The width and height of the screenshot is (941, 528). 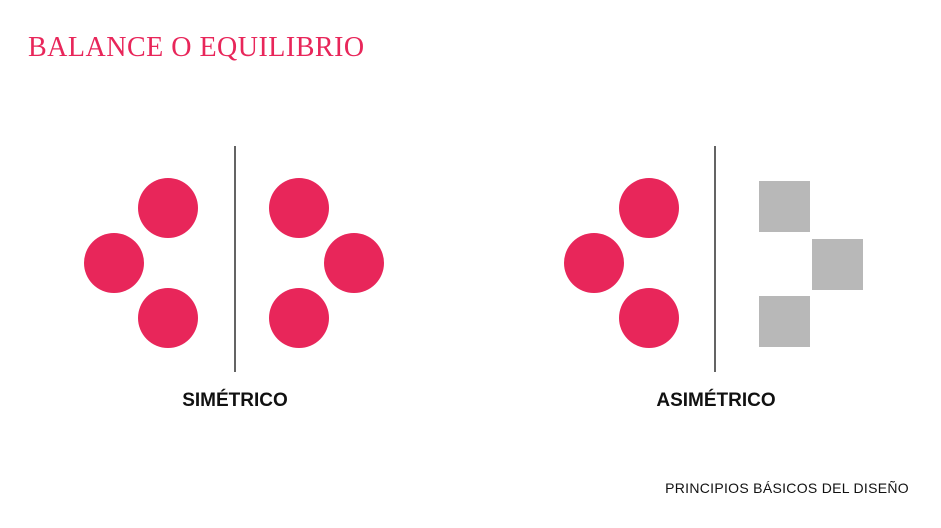 I want to click on circle-left-top, so click(x=168, y=208).